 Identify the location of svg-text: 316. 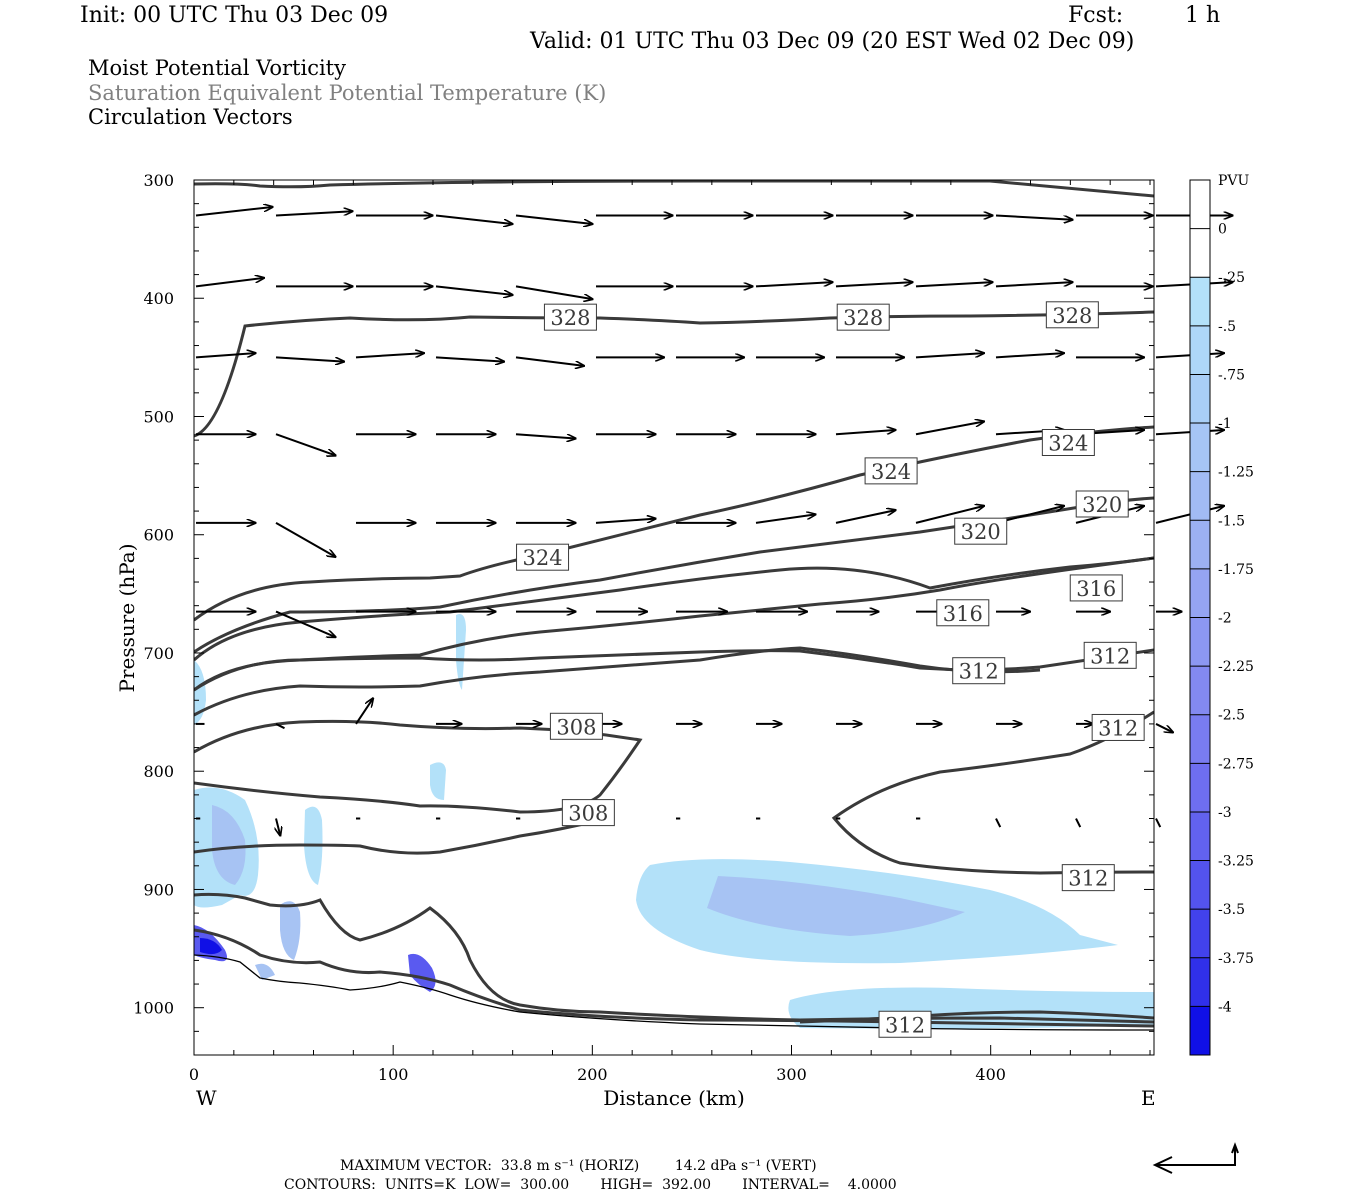
(1096, 589).